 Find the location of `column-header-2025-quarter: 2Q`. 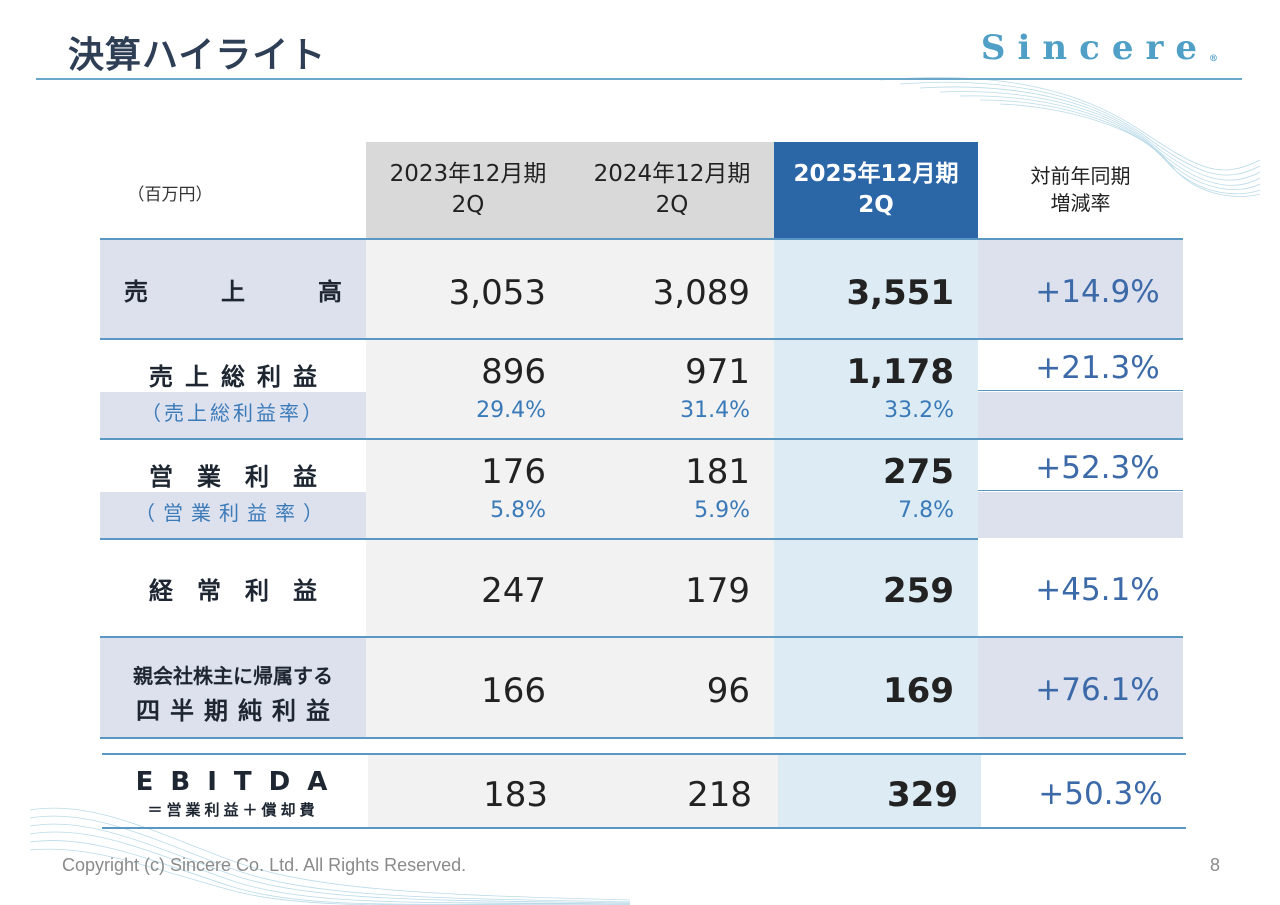

column-header-2025-quarter: 2Q is located at coordinates (876, 205).